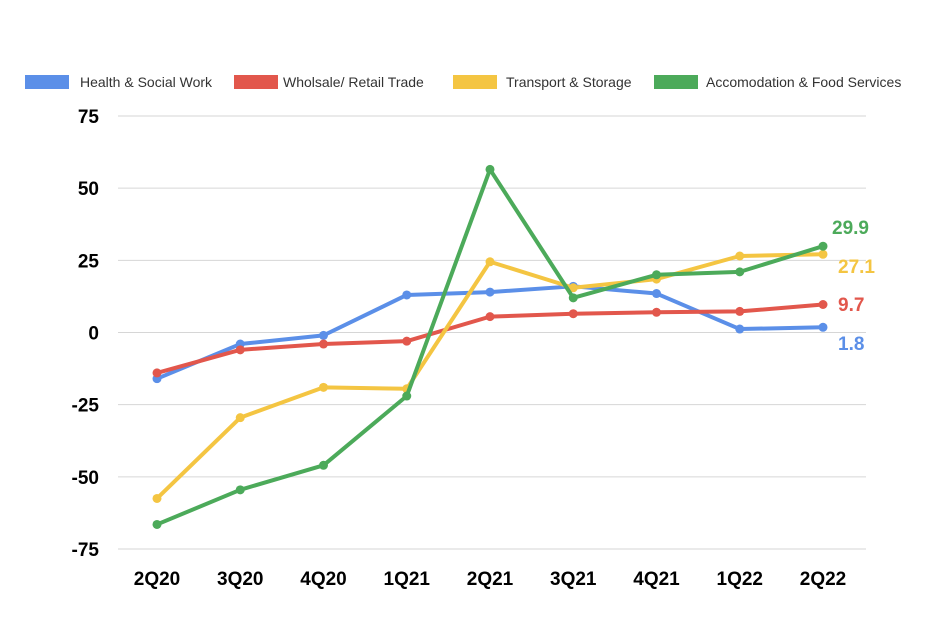  What do you see at coordinates (86, 334) in the screenshot?
I see `y-axis-ticks: 75 50 25 0 -25 -50 -75` at bounding box center [86, 334].